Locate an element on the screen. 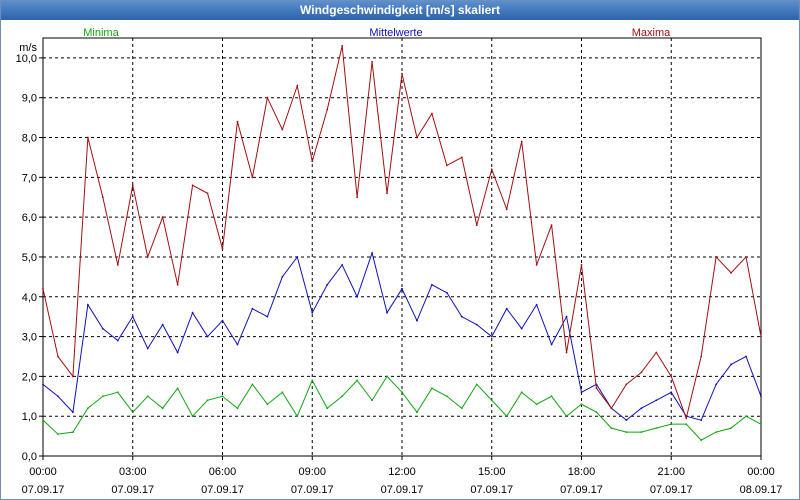 The width and height of the screenshot is (800, 500). x-tick-time: 21:00 is located at coordinates (671, 472).